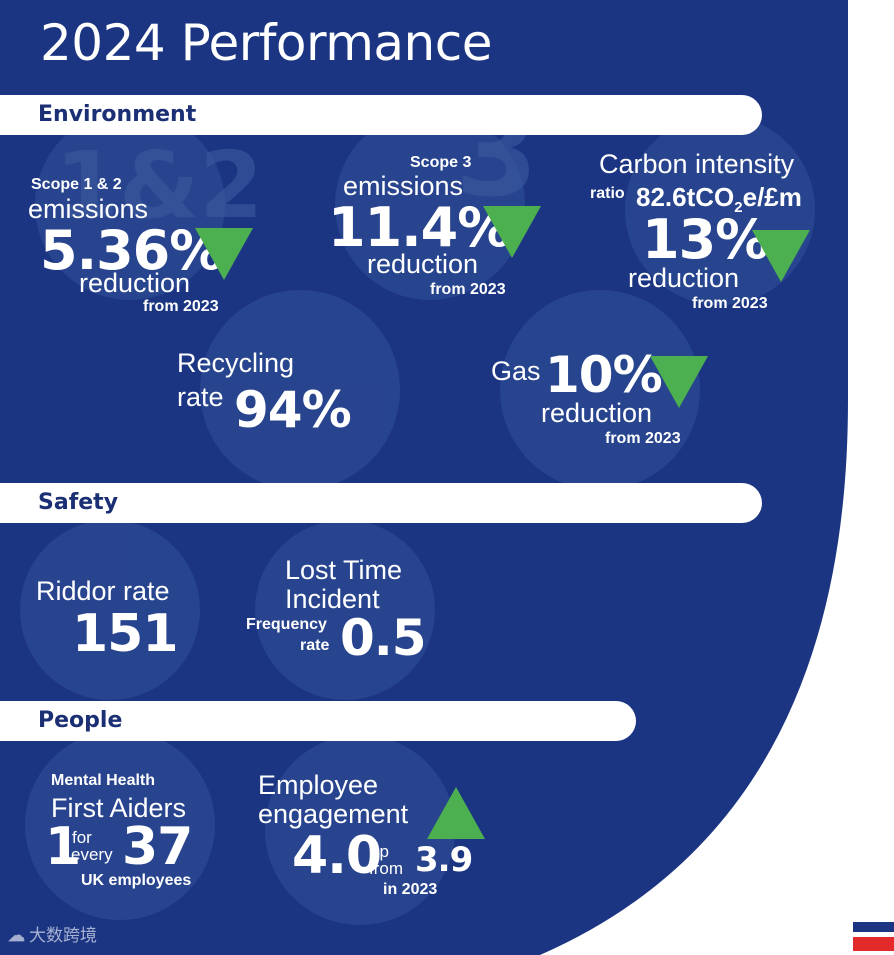  What do you see at coordinates (419, 227) in the screenshot?
I see `scope3-value: 11.4%` at bounding box center [419, 227].